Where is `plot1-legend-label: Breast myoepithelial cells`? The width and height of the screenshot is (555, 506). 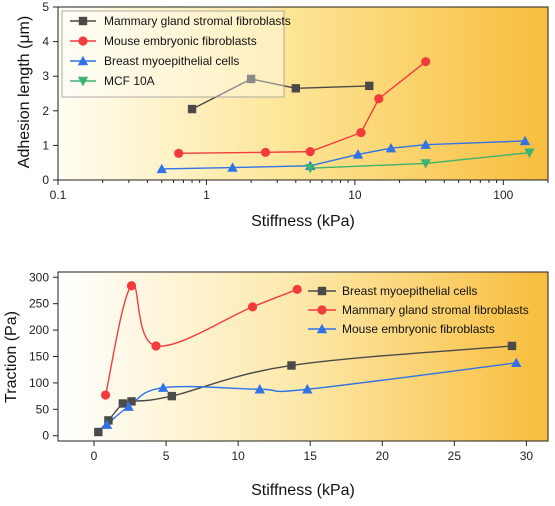 plot1-legend-label: Breast myoepithelial cells is located at coordinates (171, 61).